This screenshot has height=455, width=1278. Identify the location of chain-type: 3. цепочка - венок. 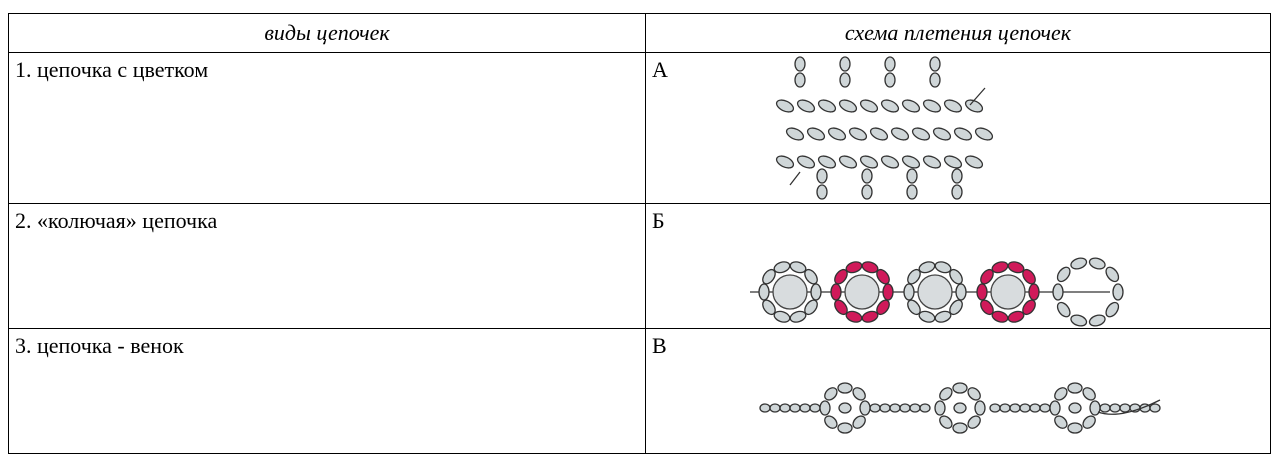
(327, 391).